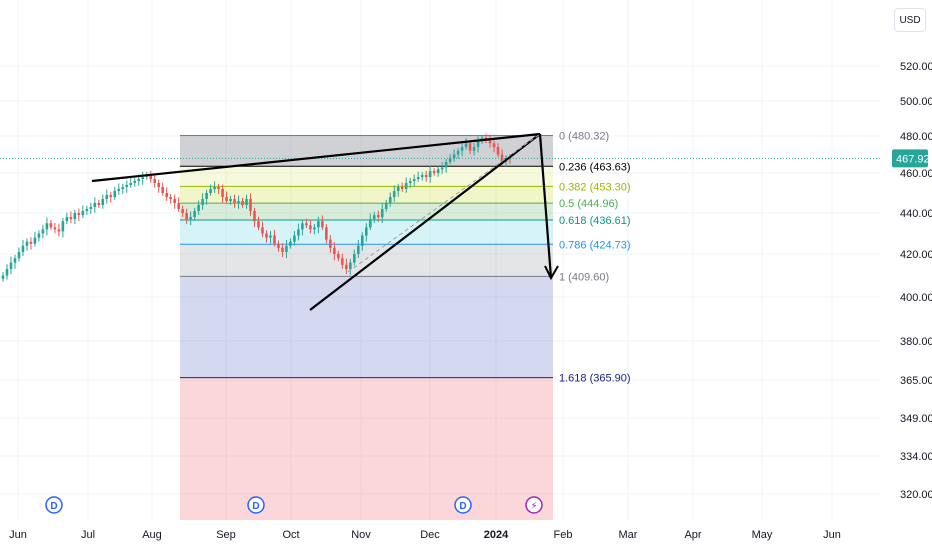 Image resolution: width=932 pixels, height=555 pixels. What do you see at coordinates (916, 137) in the screenshot?
I see `y-axis-tick-label: 480.00` at bounding box center [916, 137].